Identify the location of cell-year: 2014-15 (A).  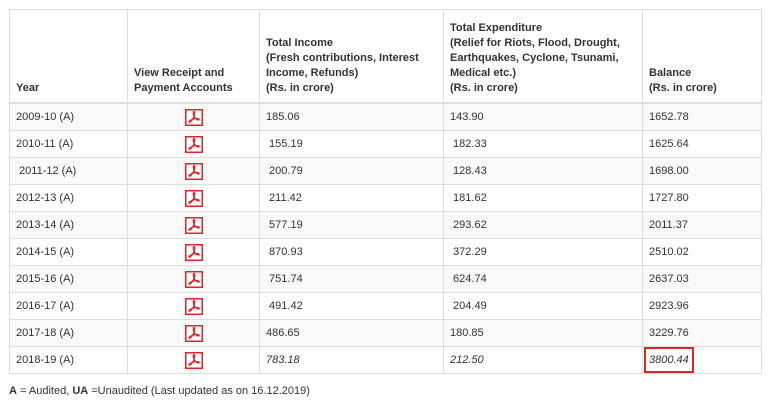
(68, 252).